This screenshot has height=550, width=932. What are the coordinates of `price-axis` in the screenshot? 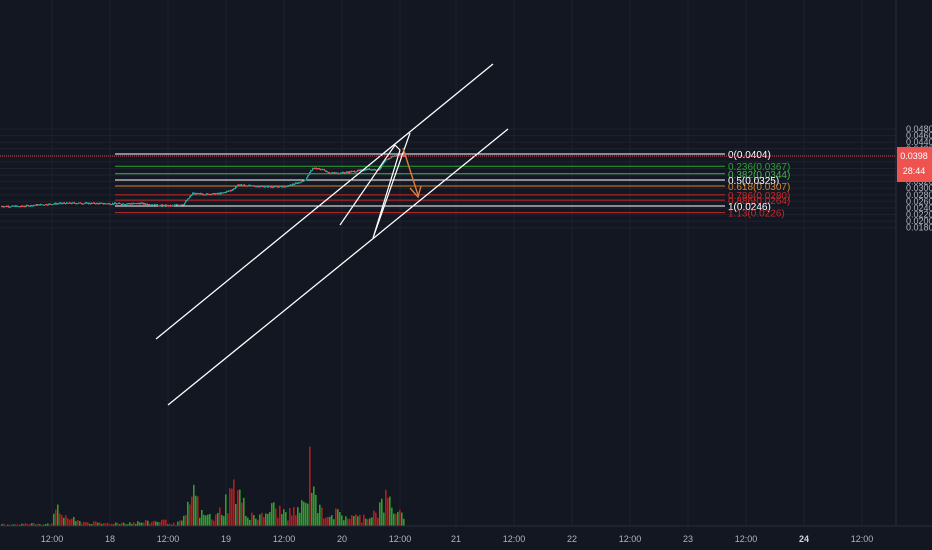 It's located at (914, 263).